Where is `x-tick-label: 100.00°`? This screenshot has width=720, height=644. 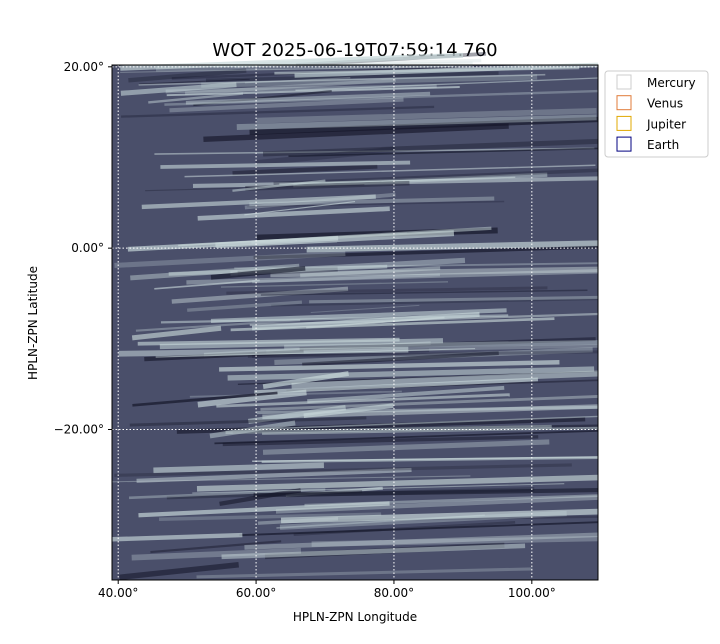 x-tick-label: 100.00° is located at coordinates (532, 593).